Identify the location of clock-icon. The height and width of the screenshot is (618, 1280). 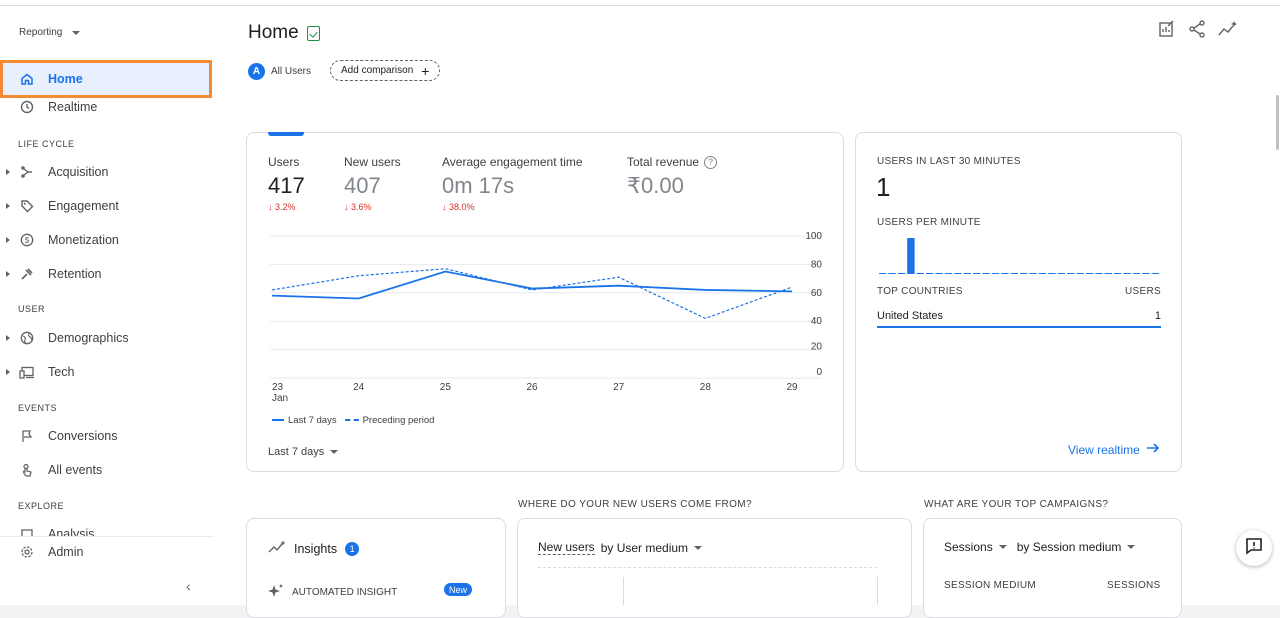
(27, 107).